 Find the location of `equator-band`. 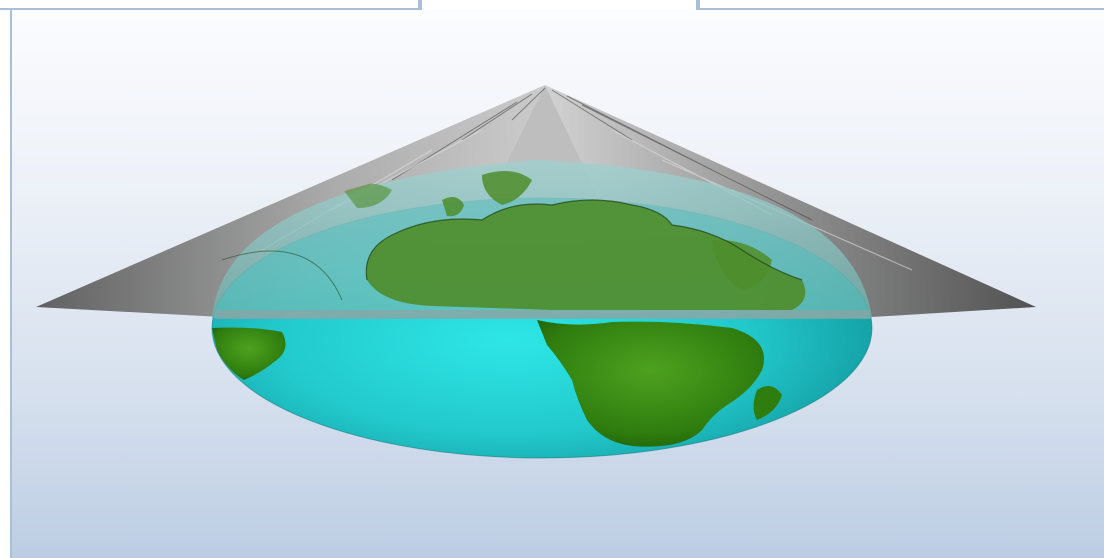

equator-band is located at coordinates (542, 314).